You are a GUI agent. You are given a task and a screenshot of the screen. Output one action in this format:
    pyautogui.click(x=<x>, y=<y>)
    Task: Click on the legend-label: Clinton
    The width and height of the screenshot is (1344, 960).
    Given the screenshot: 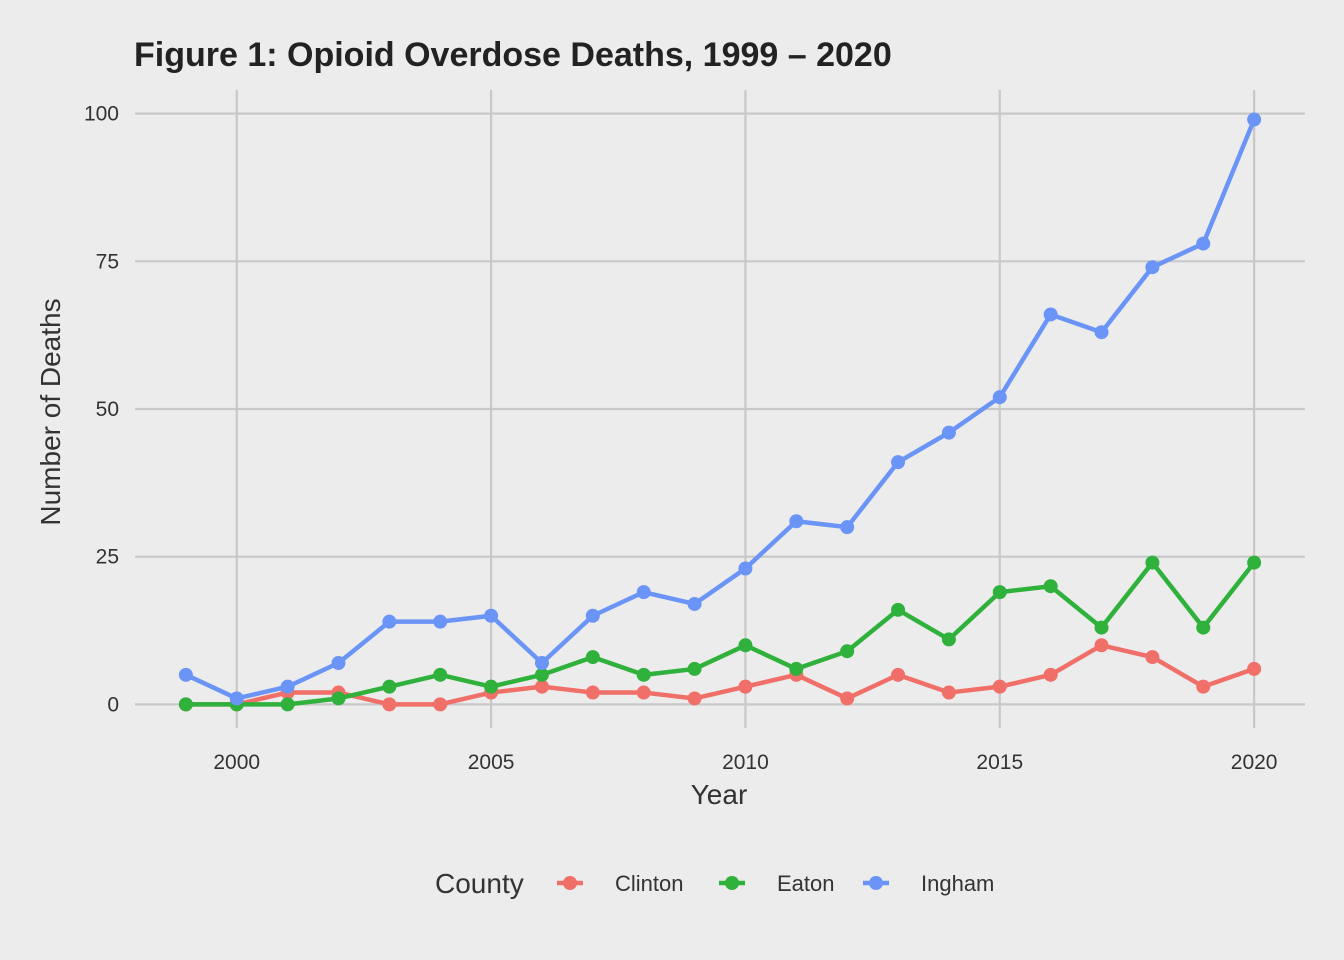 What is the action you would take?
    pyautogui.click(x=649, y=883)
    